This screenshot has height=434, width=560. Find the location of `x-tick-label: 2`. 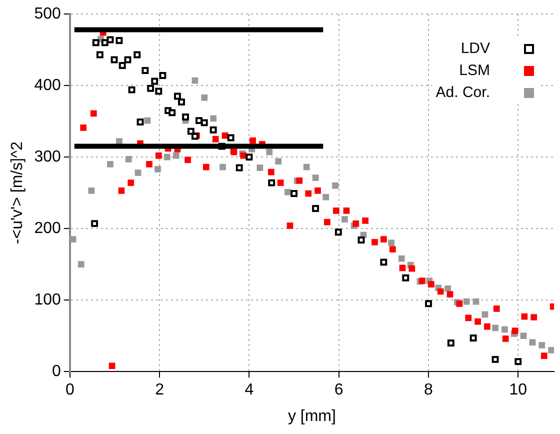

x-tick-label: 2 is located at coordinates (159, 390).